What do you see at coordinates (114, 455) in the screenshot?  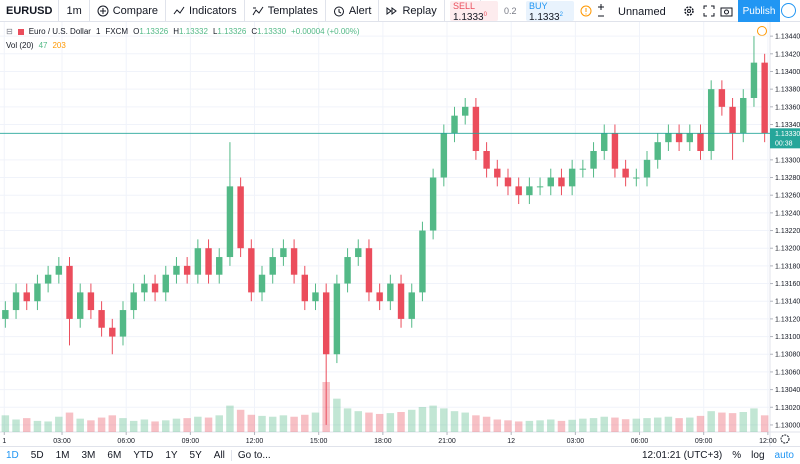 I see `range-button: 6M` at bounding box center [114, 455].